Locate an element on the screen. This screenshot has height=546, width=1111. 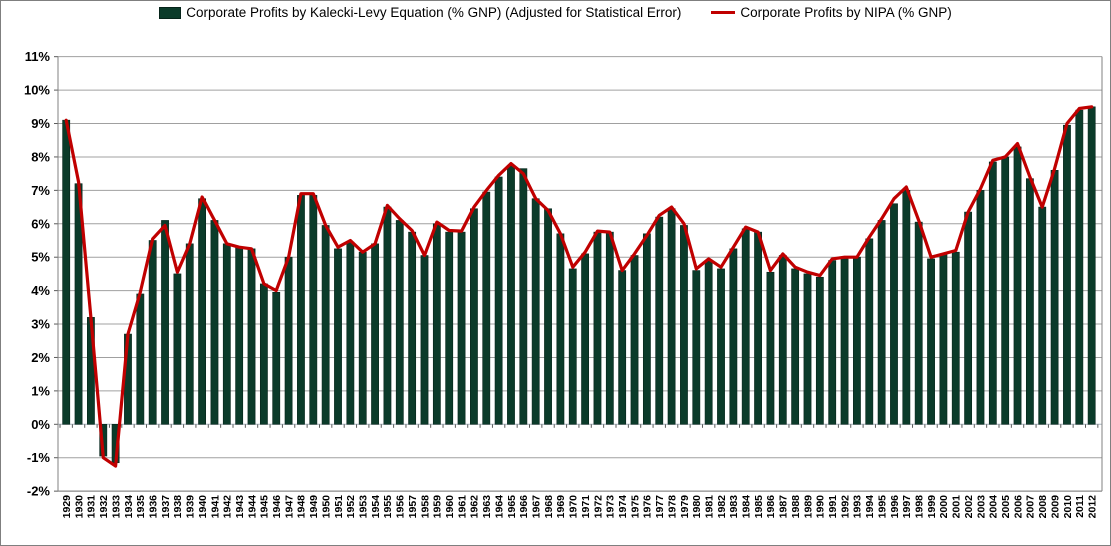
y-axis-label: 6% is located at coordinates (40, 223).